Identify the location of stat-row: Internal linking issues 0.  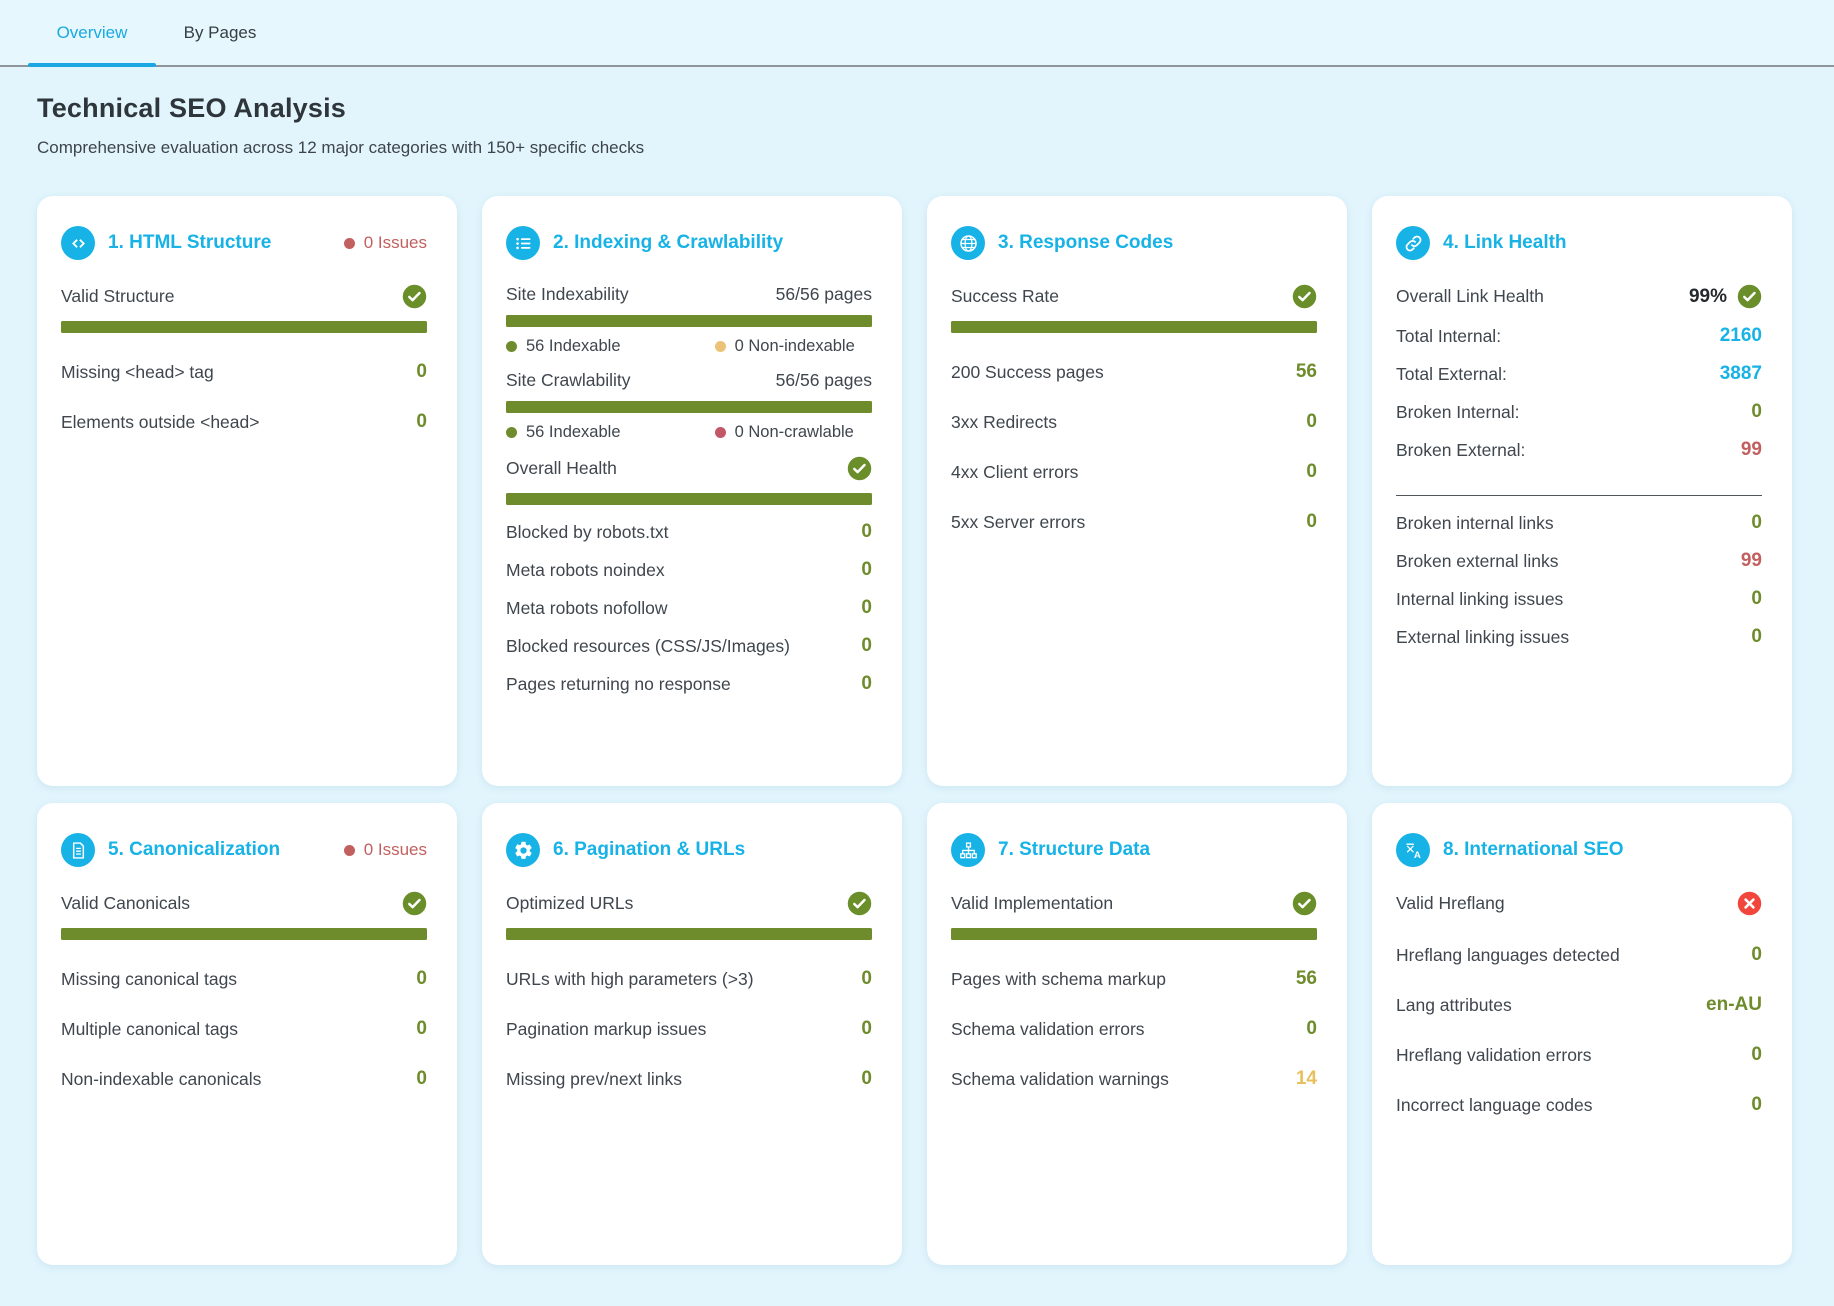
(1579, 599).